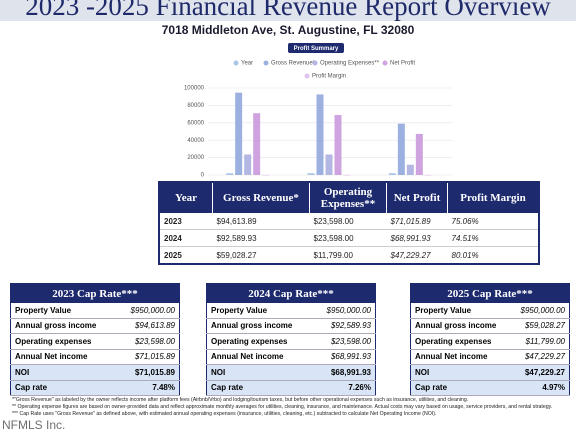 Image resolution: width=576 pixels, height=432 pixels. What do you see at coordinates (63, 372) in the screenshot?
I see `card-label: NOI` at bounding box center [63, 372].